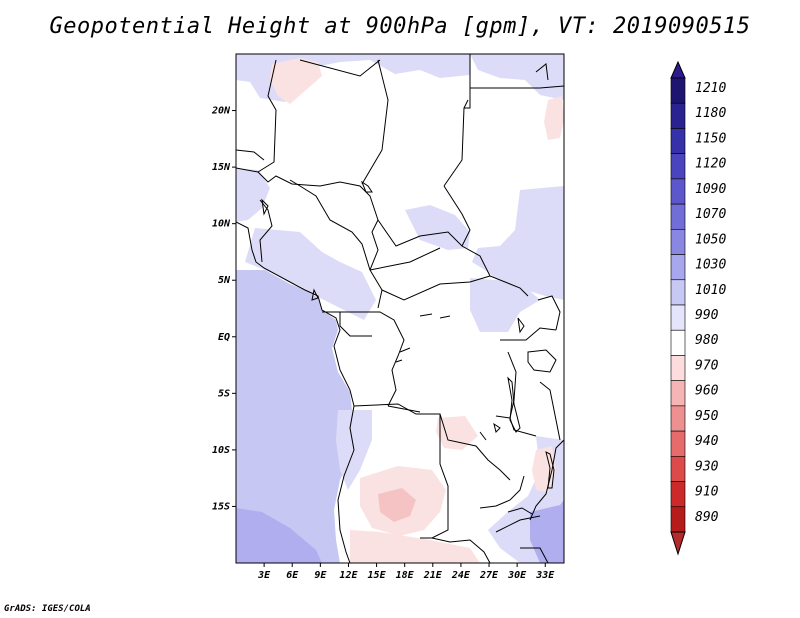  I want to click on colorbar-label: 980, so click(707, 340).